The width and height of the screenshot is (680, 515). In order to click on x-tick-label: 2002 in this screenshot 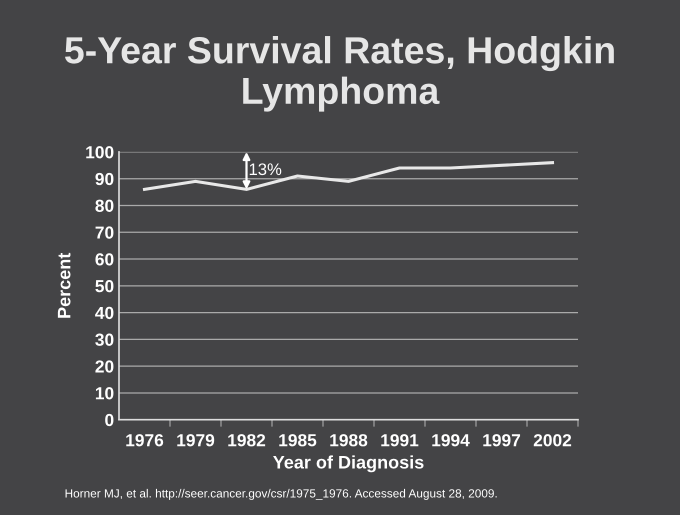, I will do `click(553, 440)`.